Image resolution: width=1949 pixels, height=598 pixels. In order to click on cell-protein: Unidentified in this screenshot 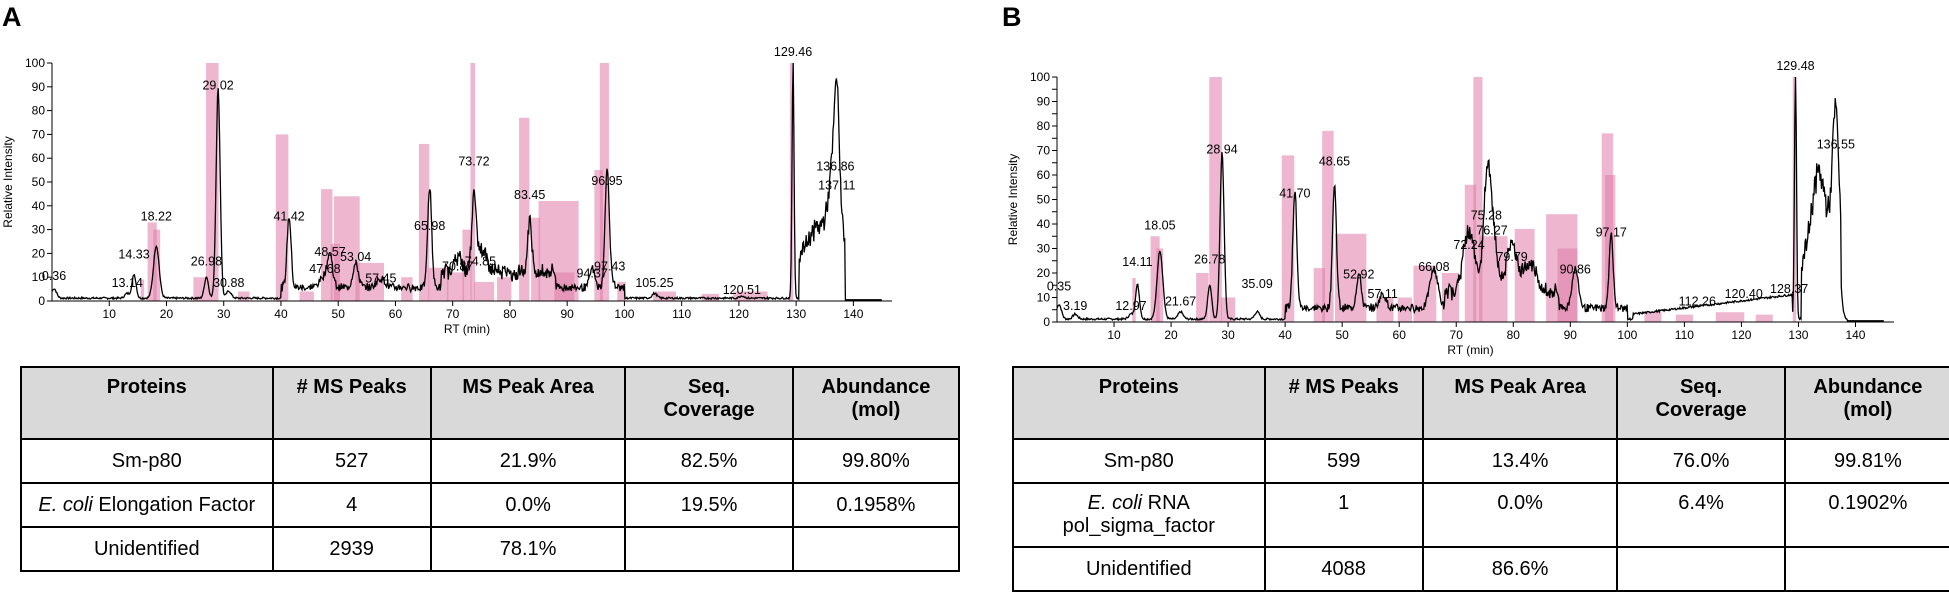, I will do `click(1139, 569)`.